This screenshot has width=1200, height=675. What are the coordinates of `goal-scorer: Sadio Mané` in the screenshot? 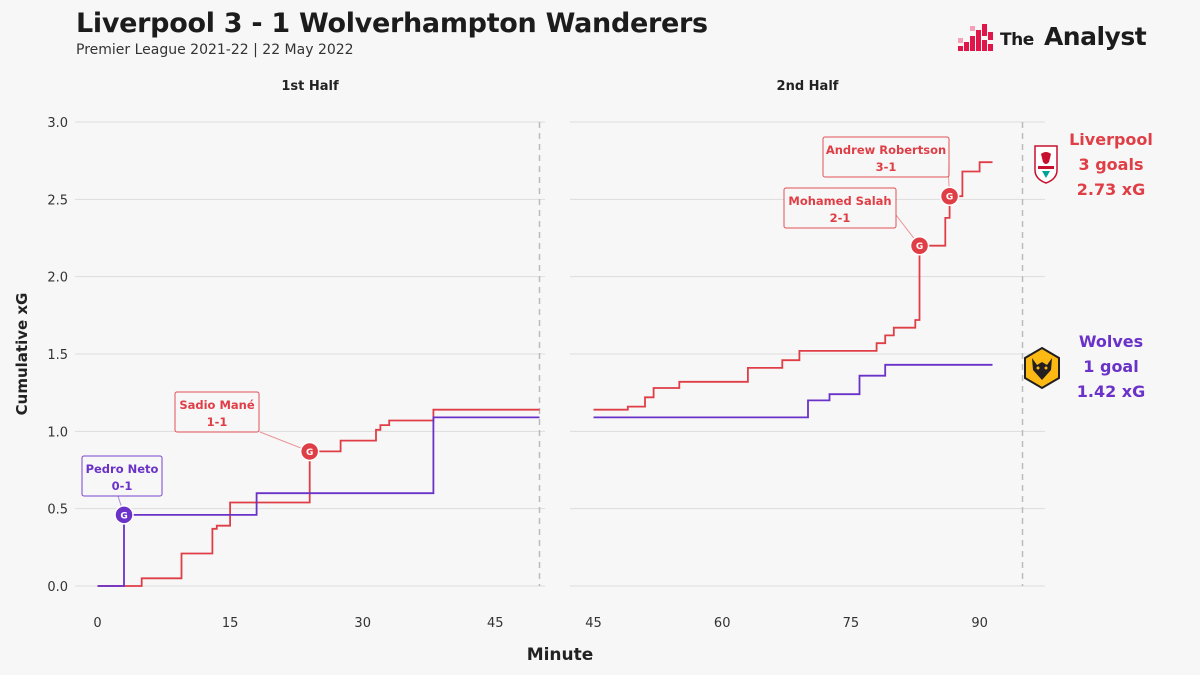 It's located at (217, 405).